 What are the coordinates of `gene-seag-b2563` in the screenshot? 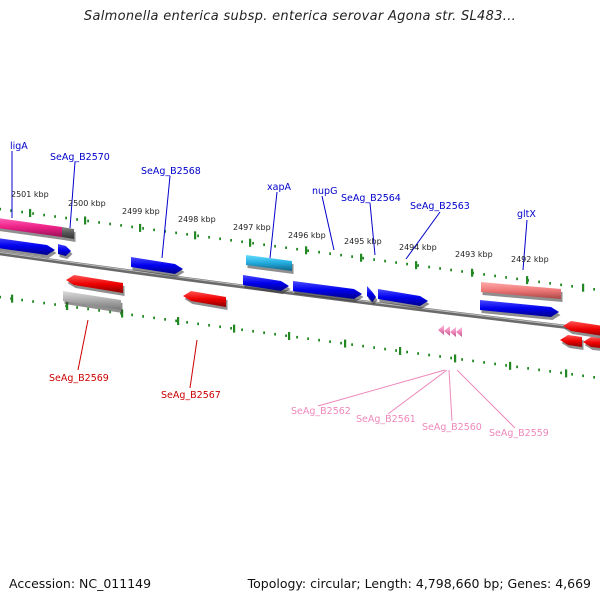 It's located at (404, 299).